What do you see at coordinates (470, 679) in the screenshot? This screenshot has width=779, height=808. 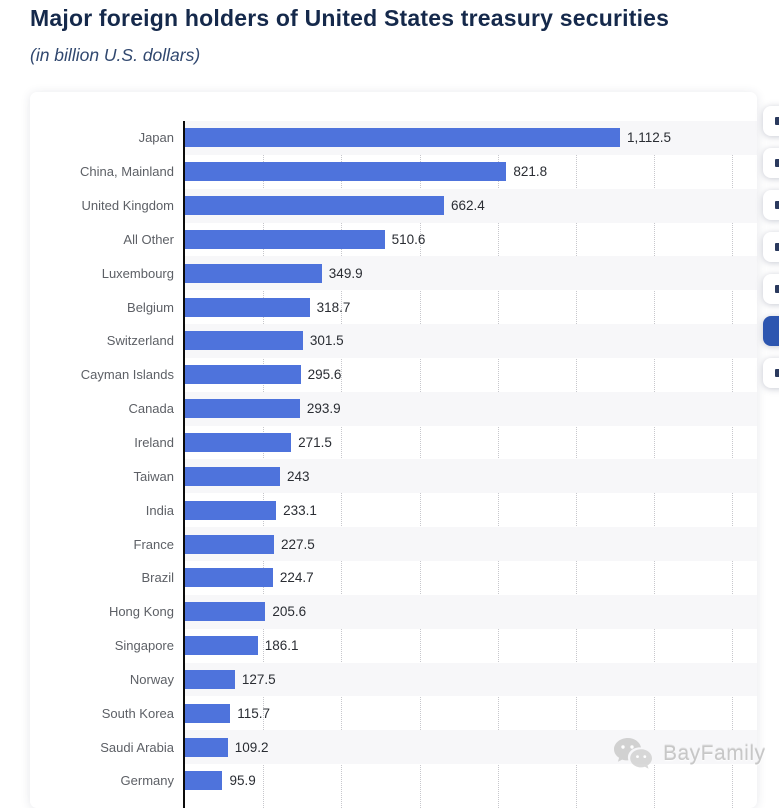 I see `plot-cell: 127.5` at bounding box center [470, 679].